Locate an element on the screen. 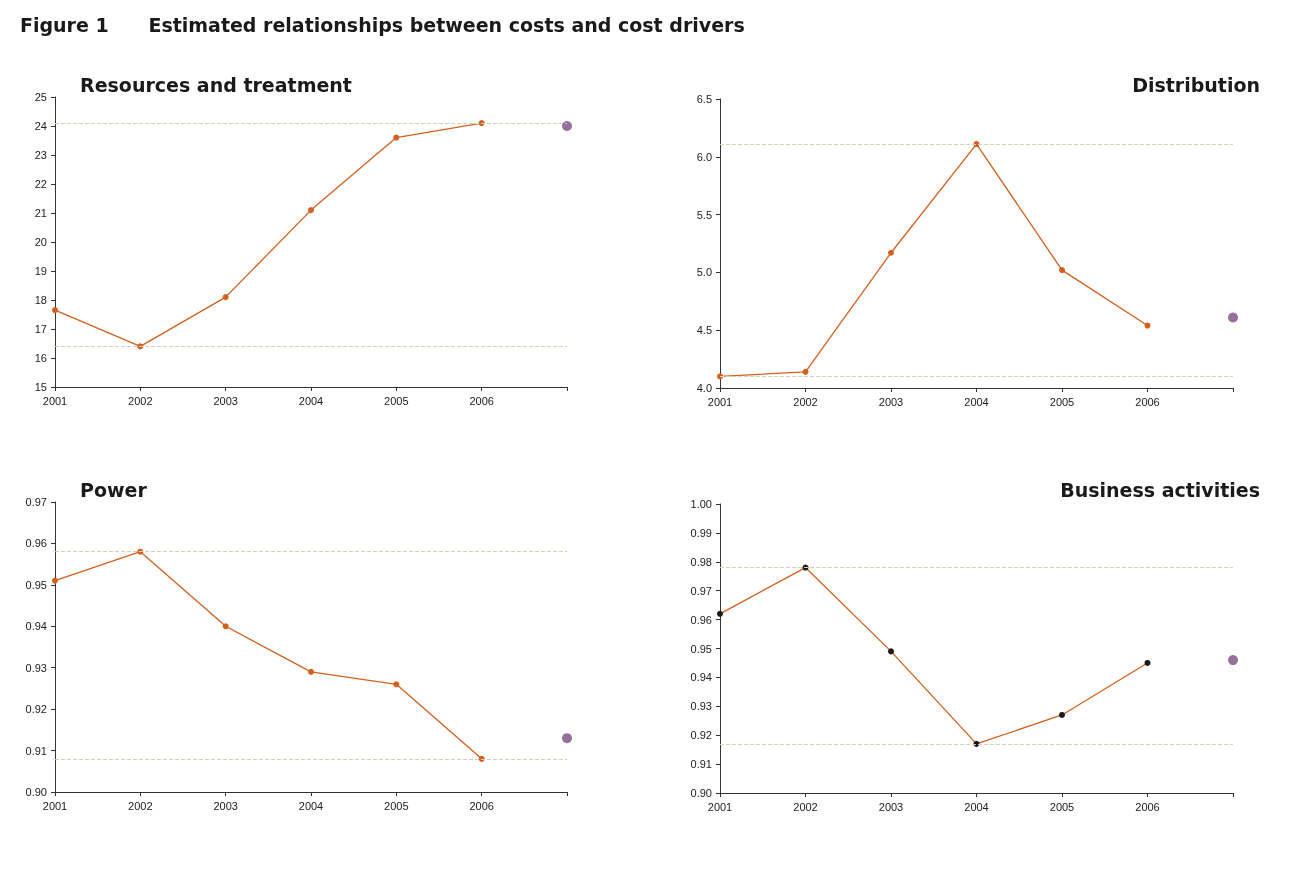  chart-title: Business activities is located at coordinates (1160, 489).